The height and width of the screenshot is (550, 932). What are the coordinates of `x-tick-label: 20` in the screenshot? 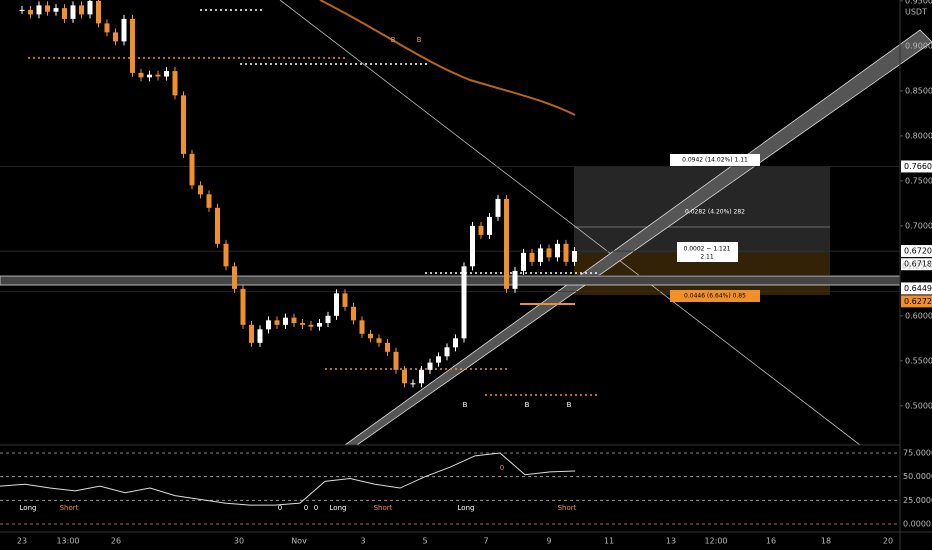 It's located at (888, 541).